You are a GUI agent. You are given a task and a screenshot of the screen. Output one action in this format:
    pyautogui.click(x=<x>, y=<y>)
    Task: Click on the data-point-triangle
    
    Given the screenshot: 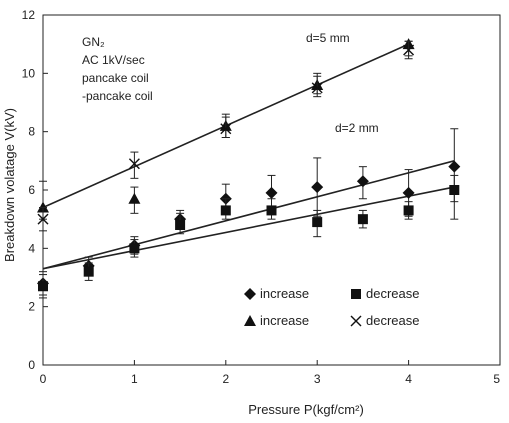 What is the action you would take?
    pyautogui.click(x=134, y=198)
    